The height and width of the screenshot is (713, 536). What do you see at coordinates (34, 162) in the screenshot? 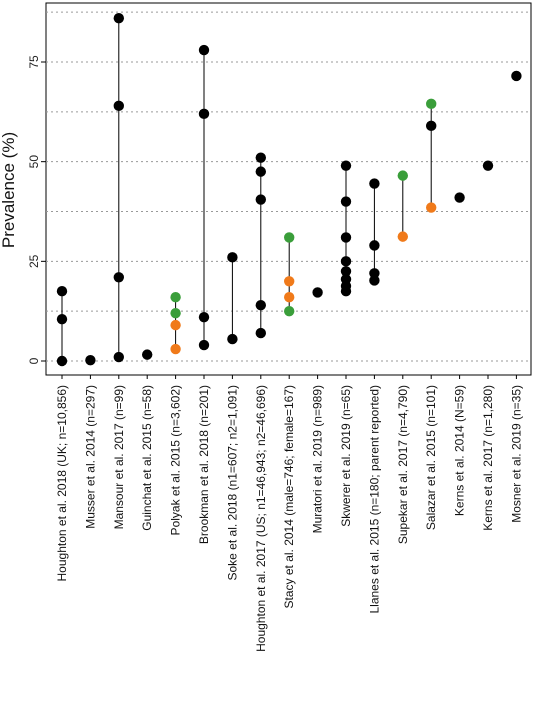
I see `y-tick-label: 50` at bounding box center [34, 162].